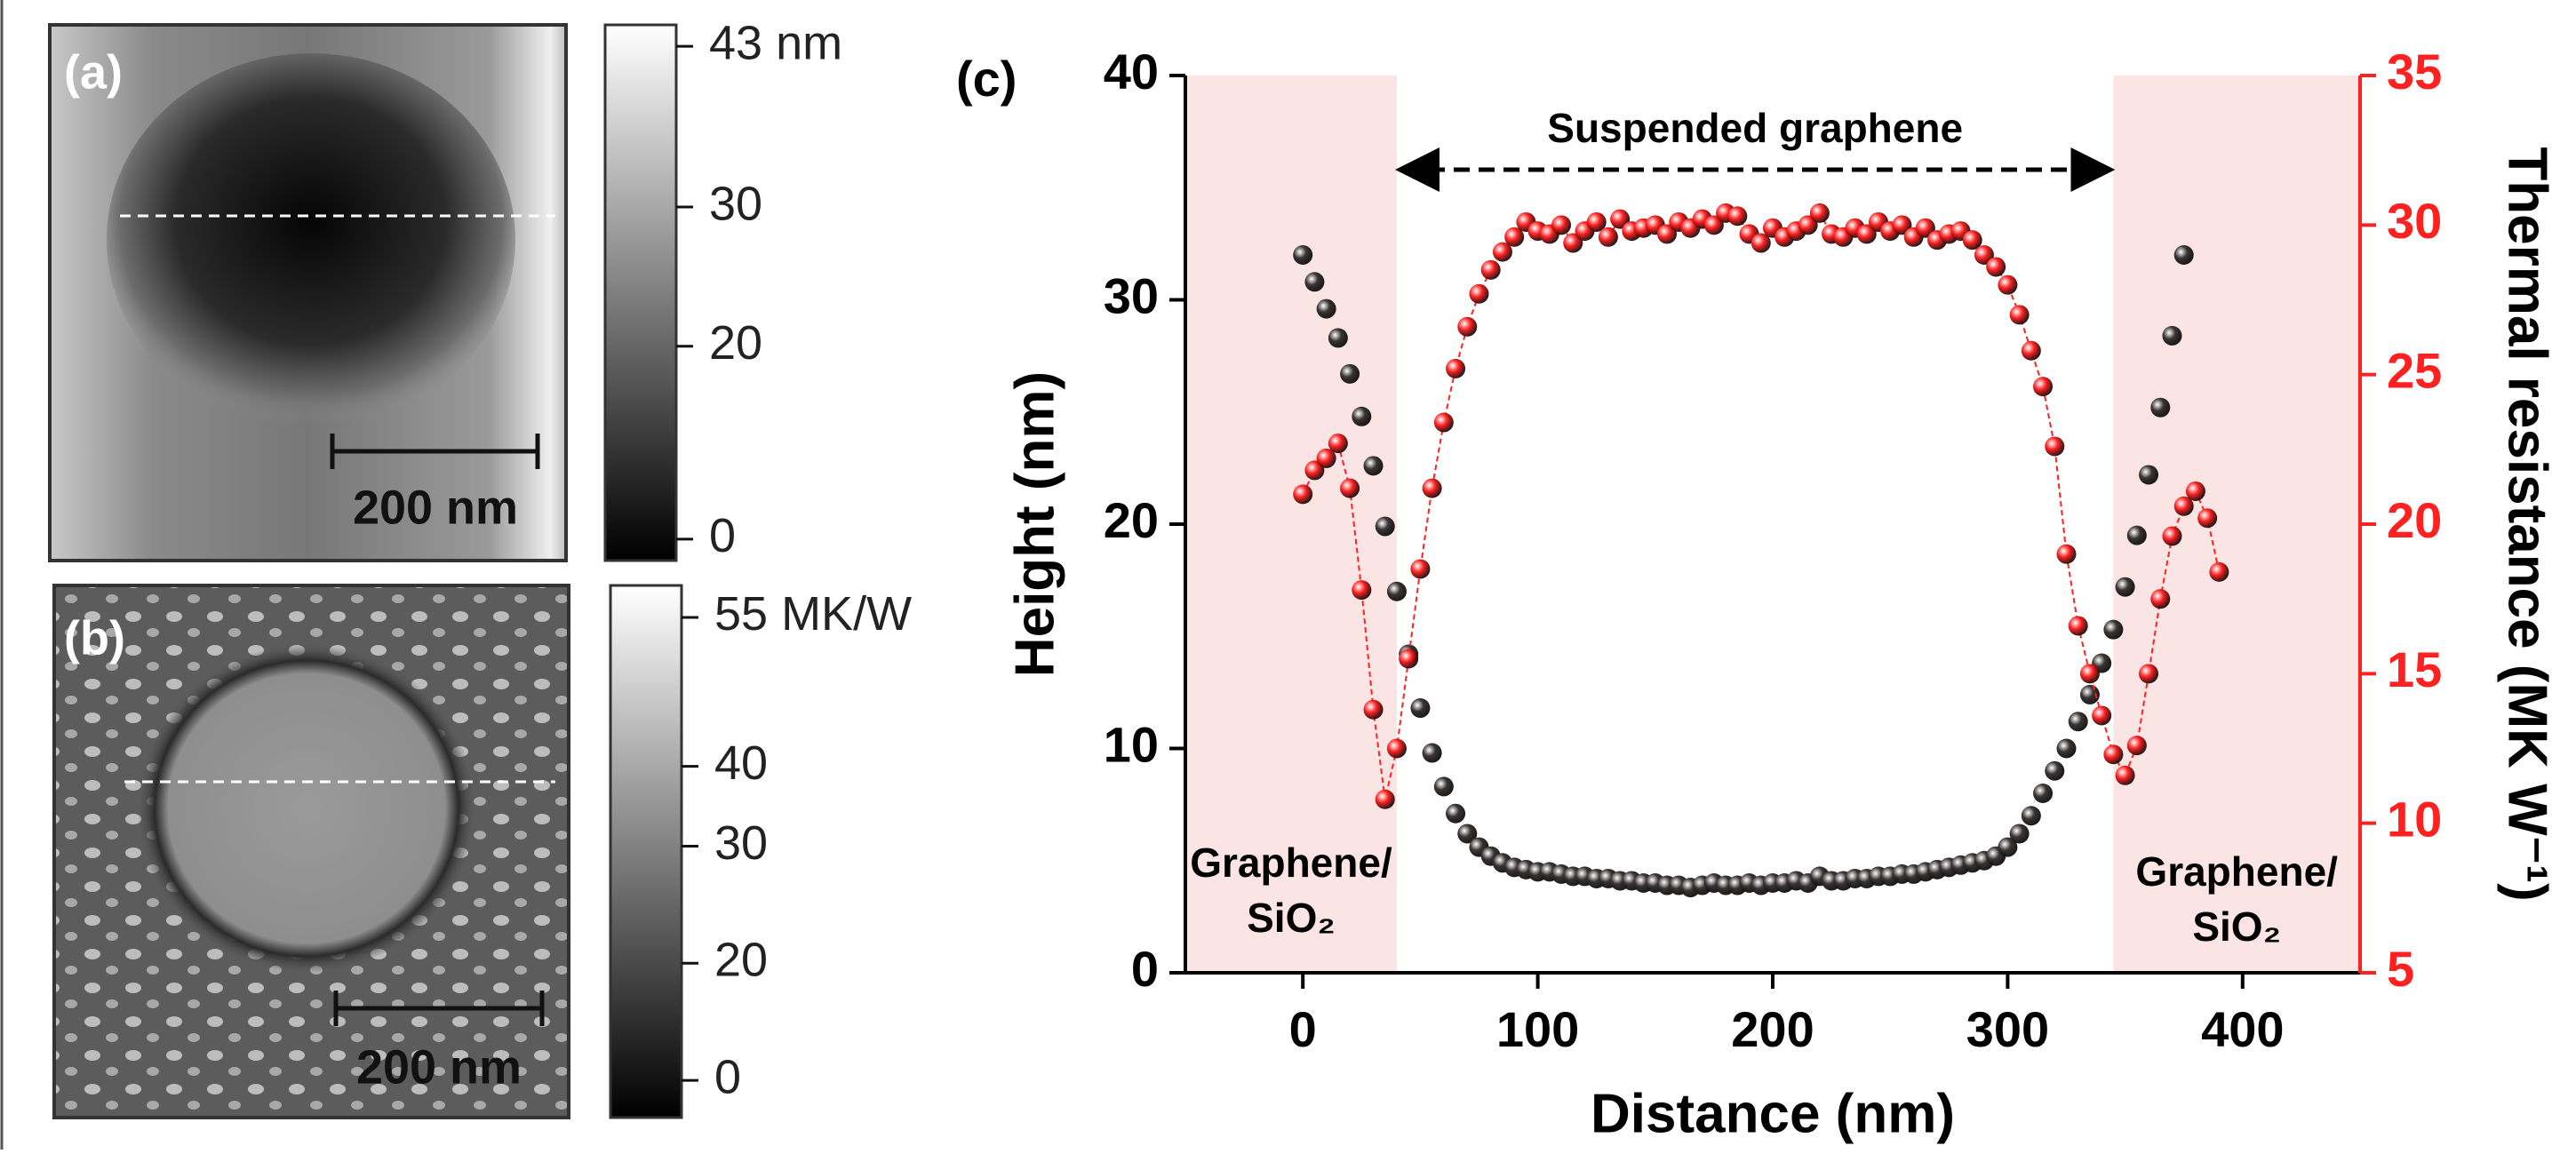  Describe the element at coordinates (1291, 863) in the screenshot. I see `annotation: Graphene/` at that location.